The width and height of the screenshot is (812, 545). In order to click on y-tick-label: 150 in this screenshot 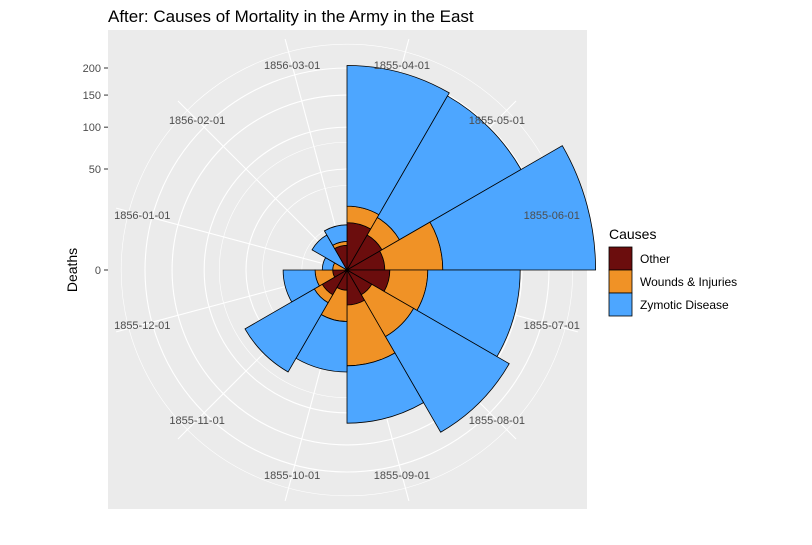, I will do `click(92, 96)`.